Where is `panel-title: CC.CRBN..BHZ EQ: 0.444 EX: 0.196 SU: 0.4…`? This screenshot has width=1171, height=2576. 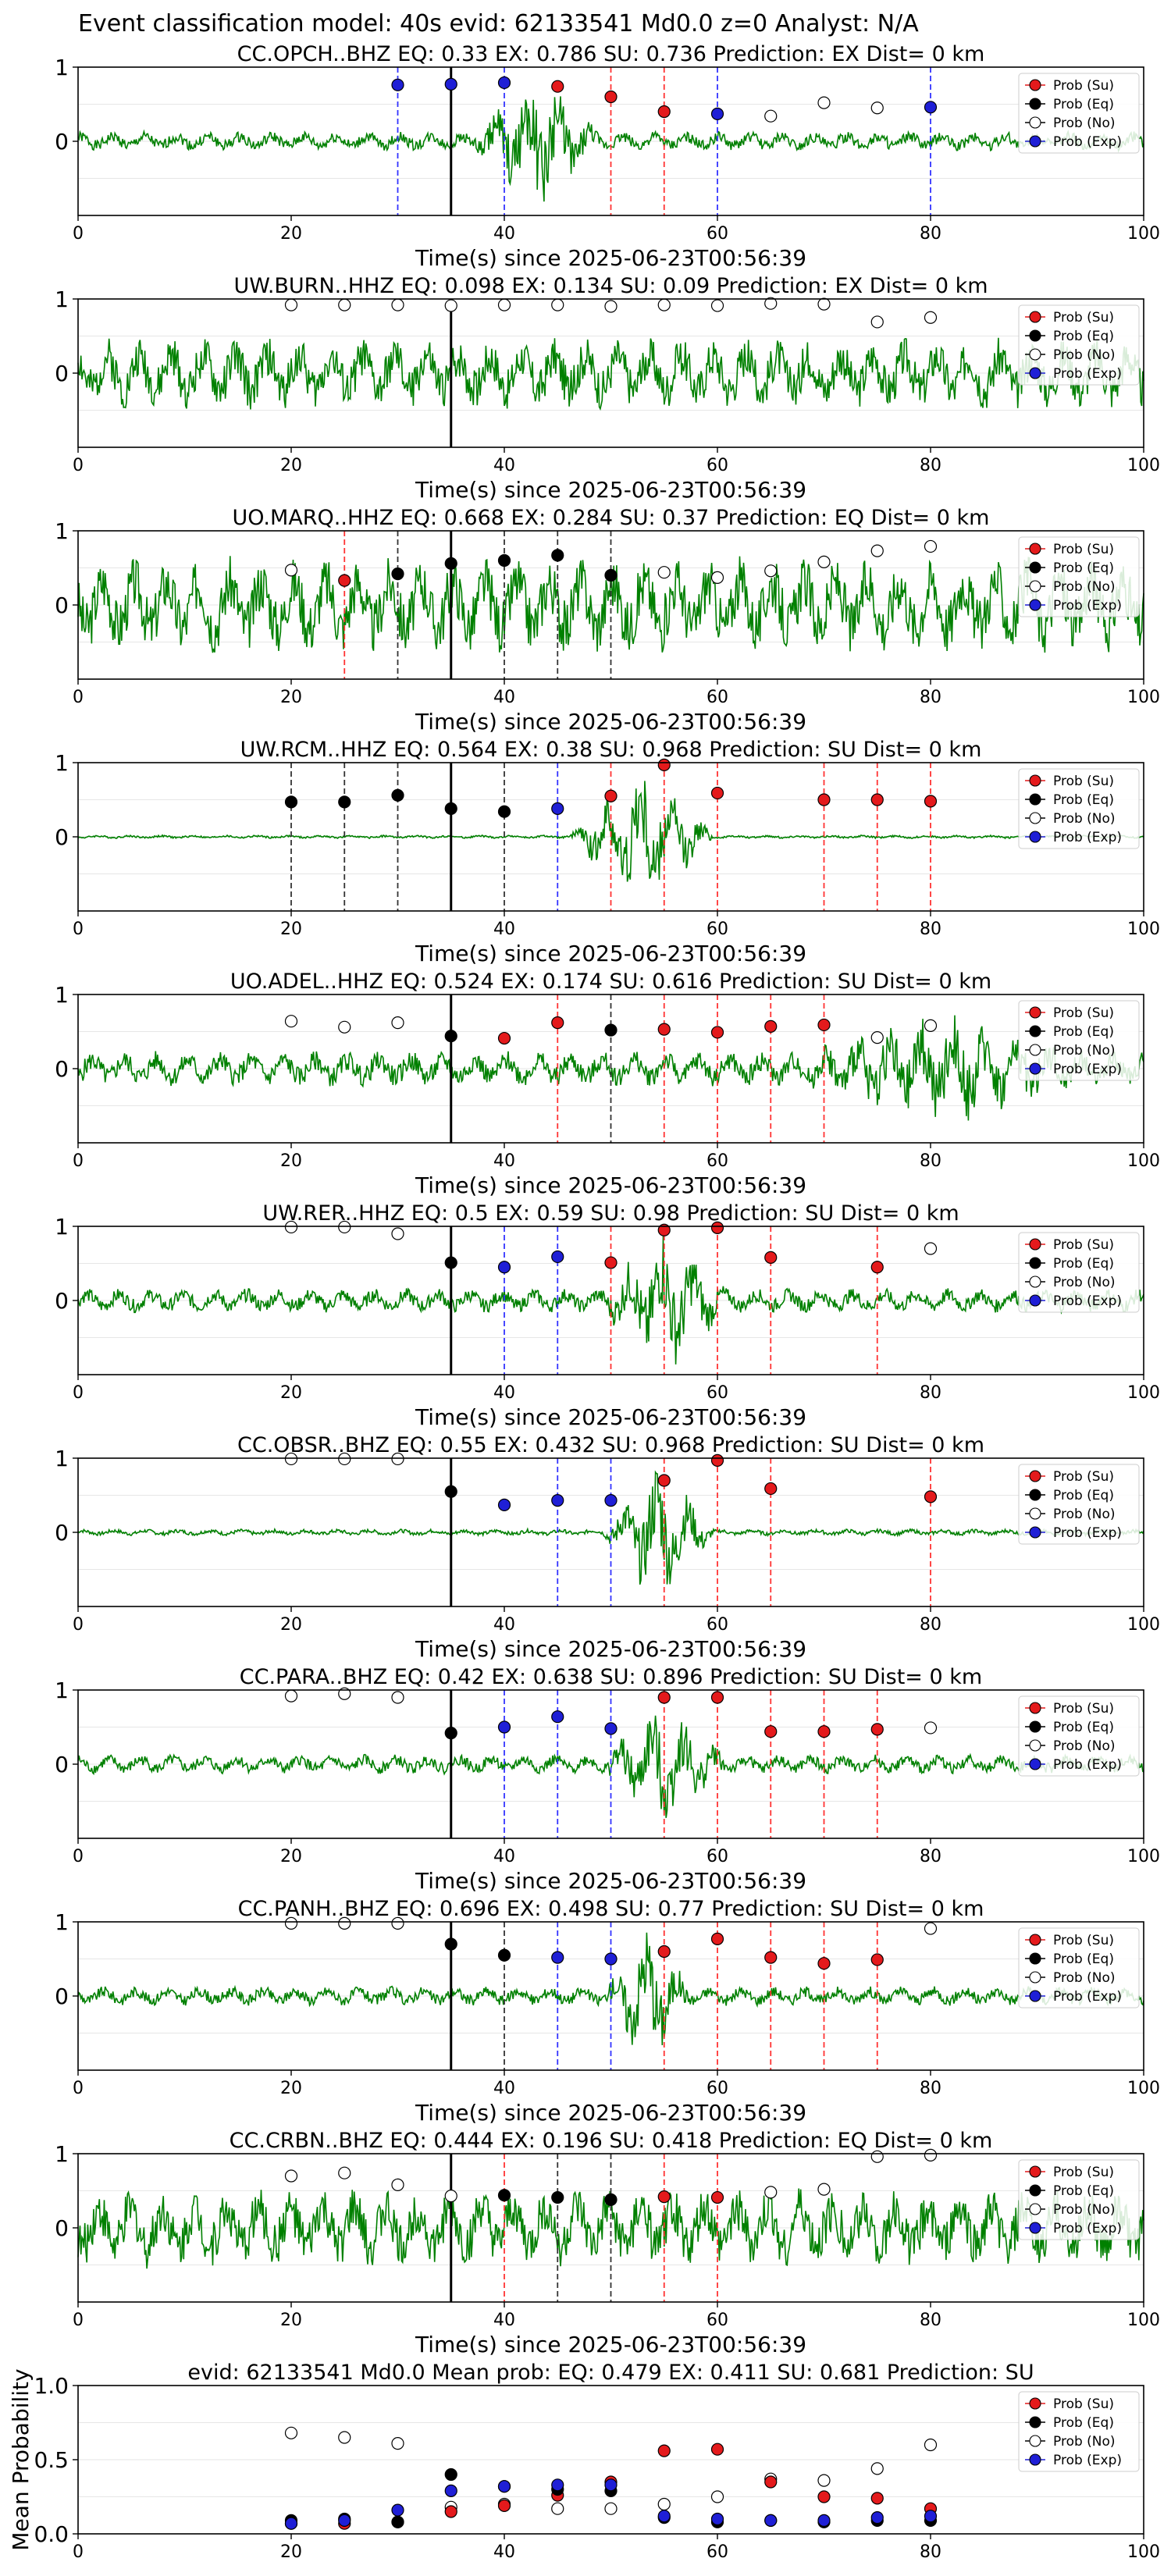
panel-title: CC.CRBN..BHZ EQ: 0.444 EX: 0.196 SU: 0.4… is located at coordinates (611, 2141).